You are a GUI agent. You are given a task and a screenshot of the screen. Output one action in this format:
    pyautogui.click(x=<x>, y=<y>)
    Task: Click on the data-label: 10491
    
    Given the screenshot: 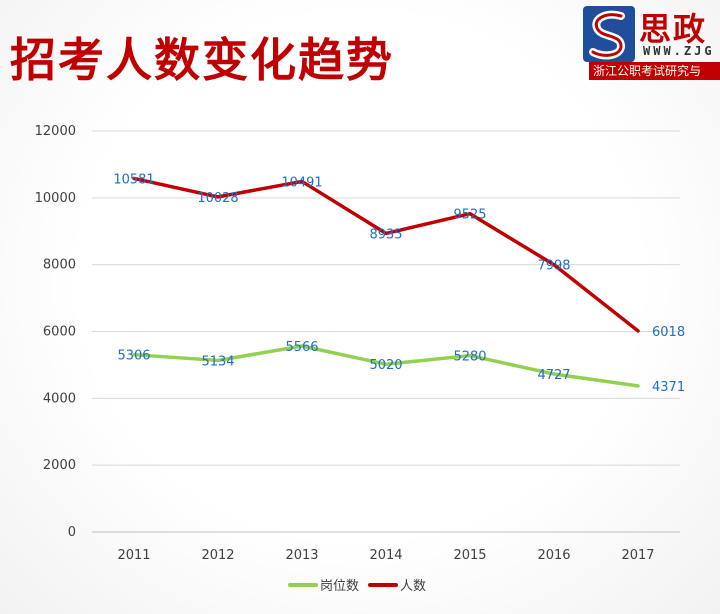 What is the action you would take?
    pyautogui.click(x=301, y=182)
    